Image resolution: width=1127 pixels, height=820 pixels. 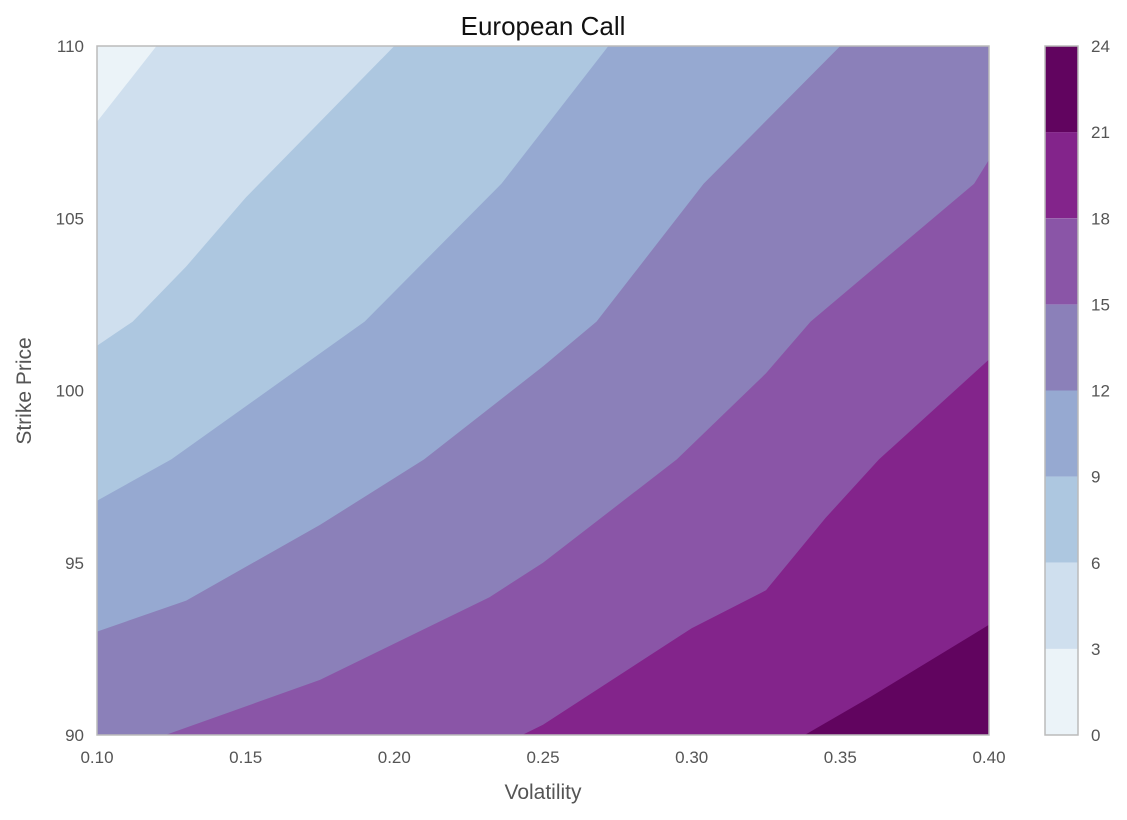 I want to click on colorbar-tick-label: 6, so click(x=1095, y=563).